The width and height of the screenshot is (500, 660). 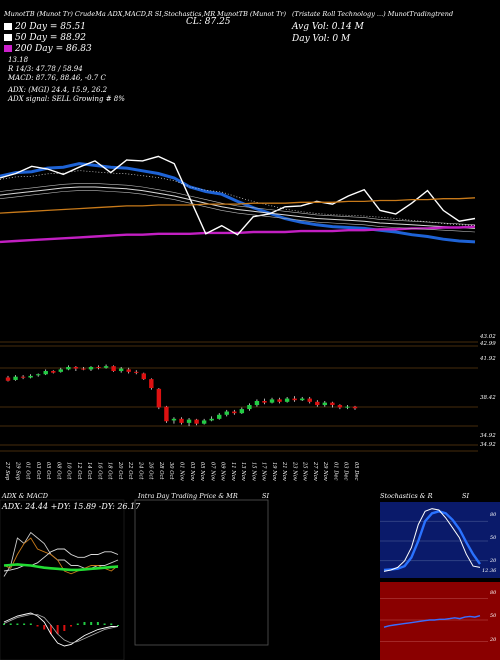 I want to click on adx-panel, so click(x=62, y=579).